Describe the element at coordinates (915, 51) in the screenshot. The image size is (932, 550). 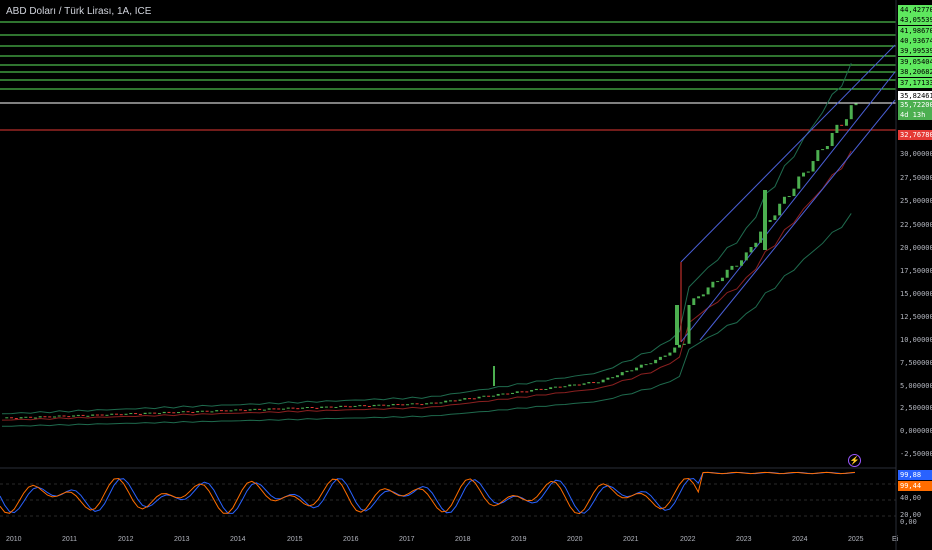
I see `level-tag-green: 39,995392` at that location.